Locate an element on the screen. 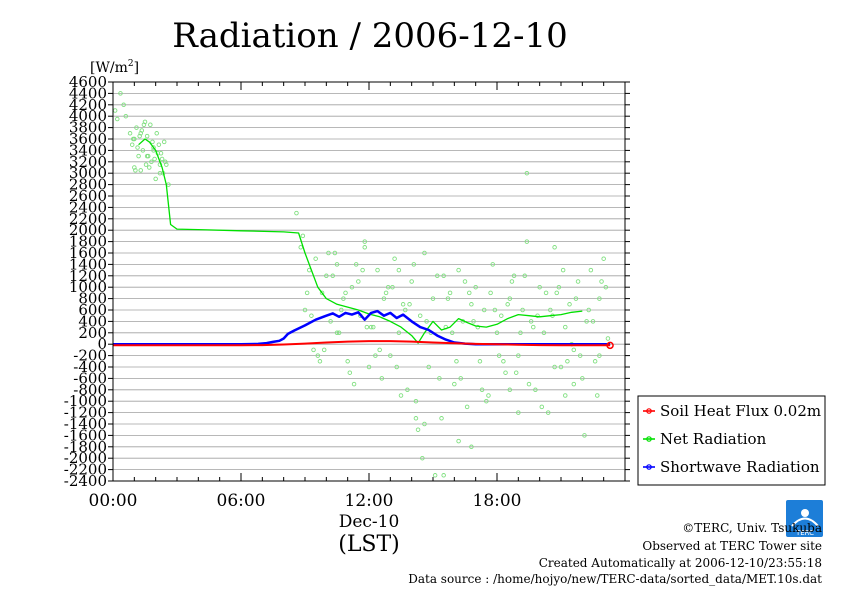 Image resolution: width=842 pixels, height=595 pixels. y-tick-label: 2200 is located at coordinates (88, 219).